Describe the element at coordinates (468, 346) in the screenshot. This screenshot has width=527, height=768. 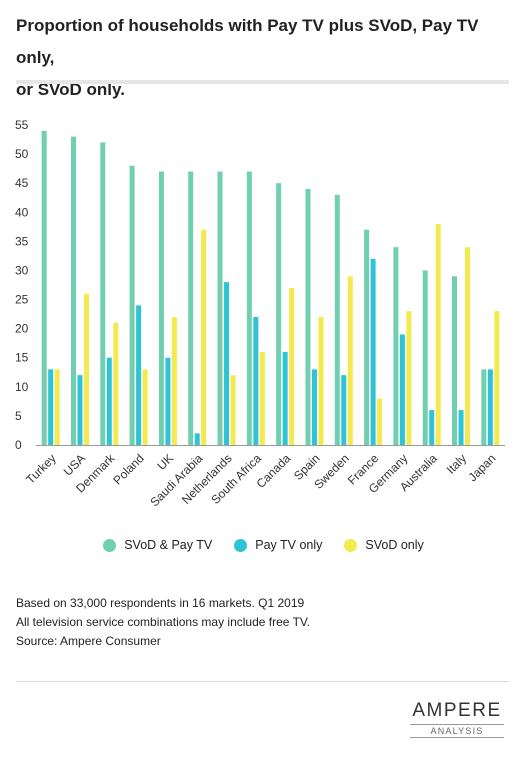
I see `bar-svod-only-italy` at that location.